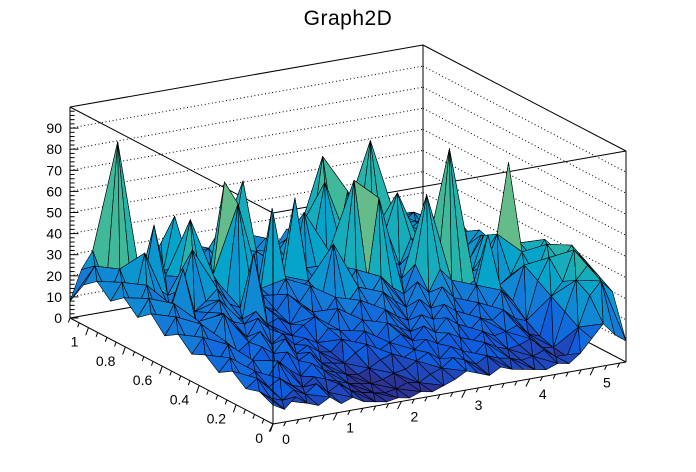 The height and width of the screenshot is (472, 696). What do you see at coordinates (75, 342) in the screenshot?
I see `y-tick-label: 1` at bounding box center [75, 342].